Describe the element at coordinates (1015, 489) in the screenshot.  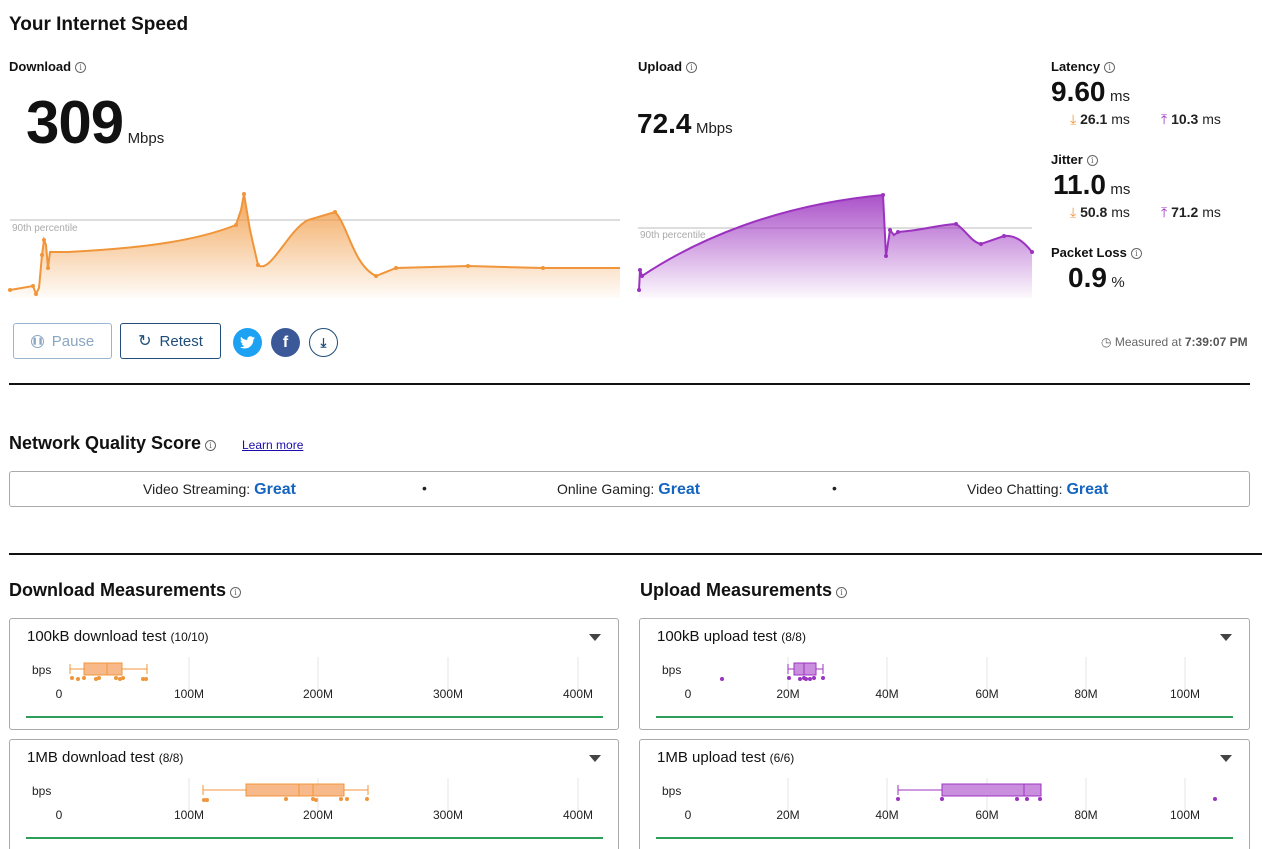
I see `video-chatting-label: Video Chatting:` at that location.